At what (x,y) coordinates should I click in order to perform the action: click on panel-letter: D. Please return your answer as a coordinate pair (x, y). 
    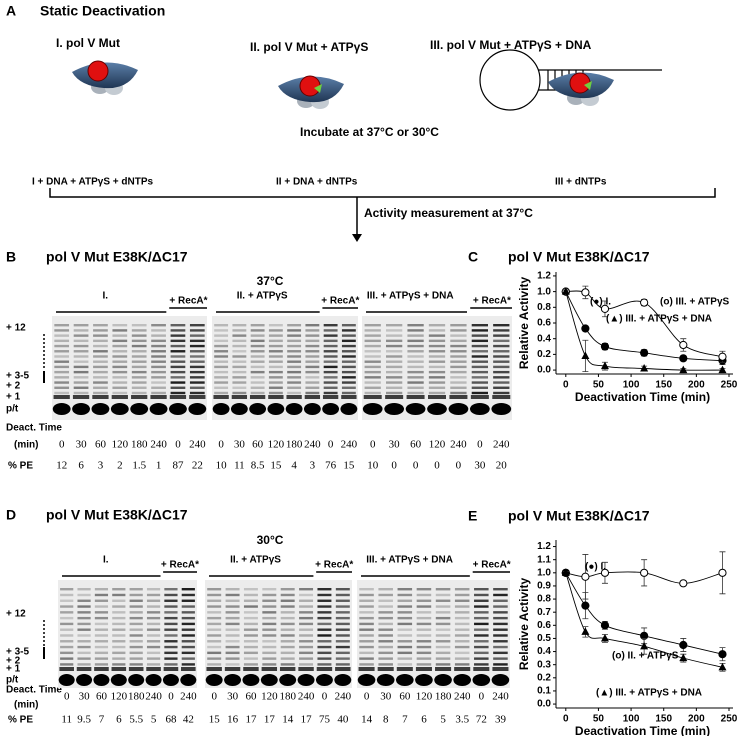
    Looking at the image, I should click on (11, 515).